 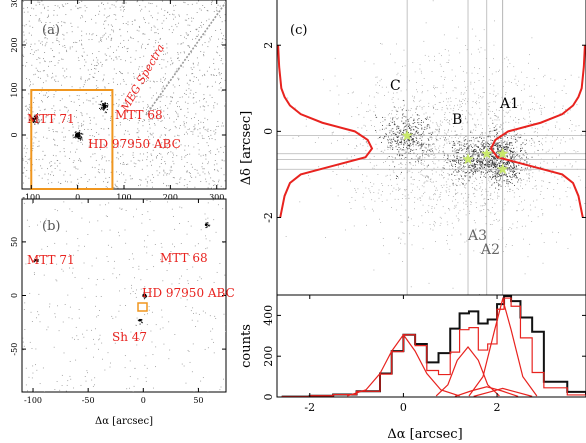 I want to click on panel-d-xlabel: Δα [arcsec], so click(x=424, y=434).